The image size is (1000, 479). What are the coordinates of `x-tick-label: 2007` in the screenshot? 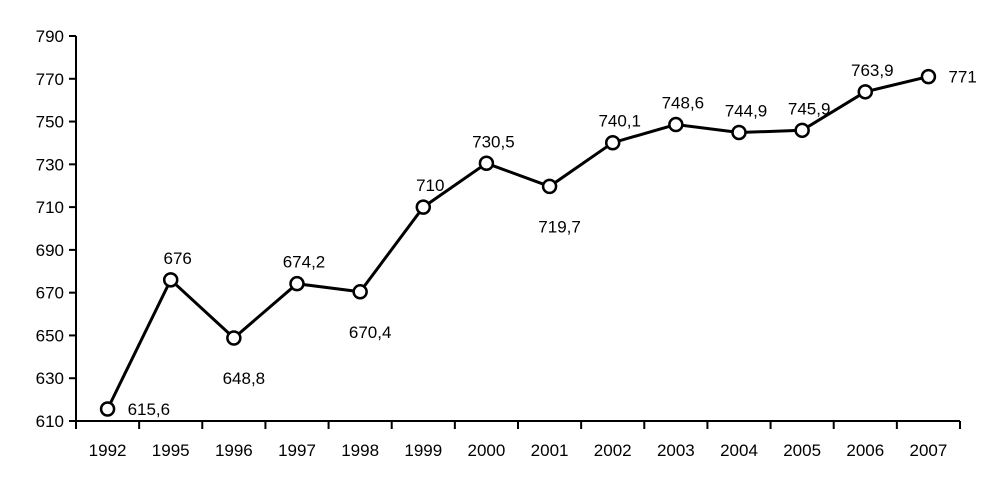 It's located at (929, 450).